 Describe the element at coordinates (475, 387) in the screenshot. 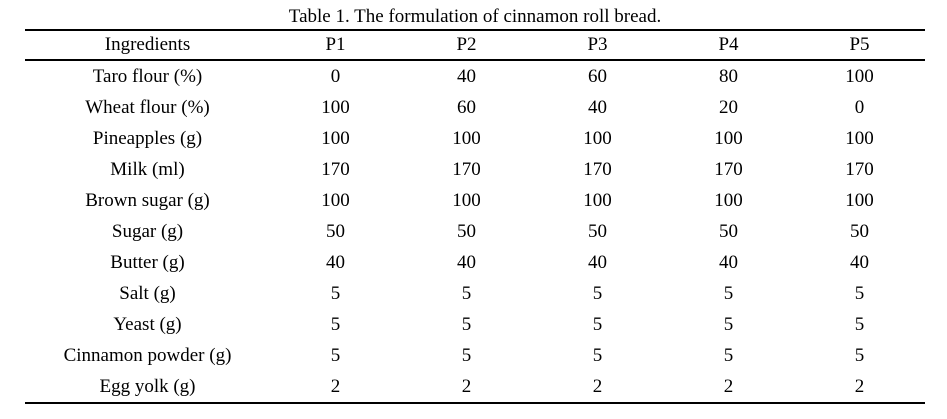

I see `table-row: Egg yolk (g) 2 2 2 2 2` at that location.